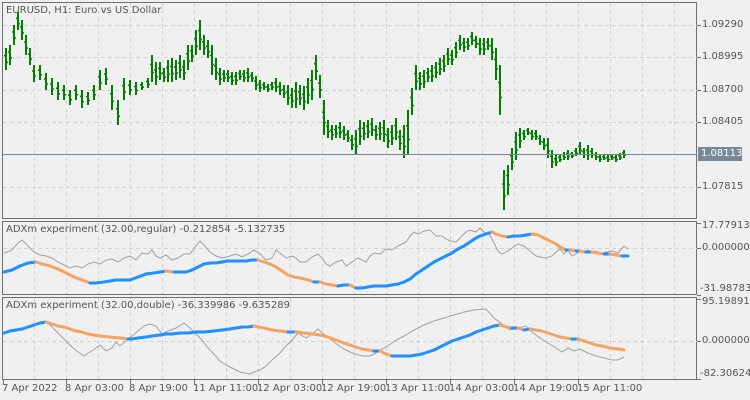 This screenshot has width=750, height=400. I want to click on indicator1-scale-max: 17.779135, so click(726, 225).